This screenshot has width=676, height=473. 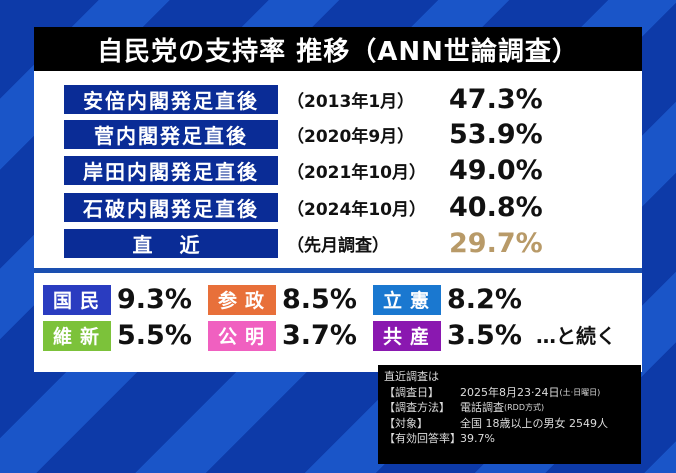 I want to click on cabinet-label: 菅内閣発足直後, so click(x=171, y=134).